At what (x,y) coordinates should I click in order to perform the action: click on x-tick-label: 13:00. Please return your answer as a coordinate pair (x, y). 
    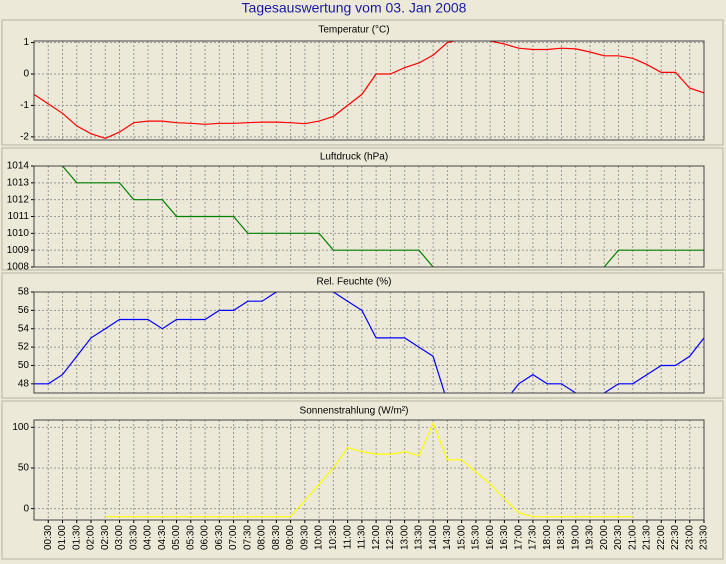
    Looking at the image, I should click on (404, 537).